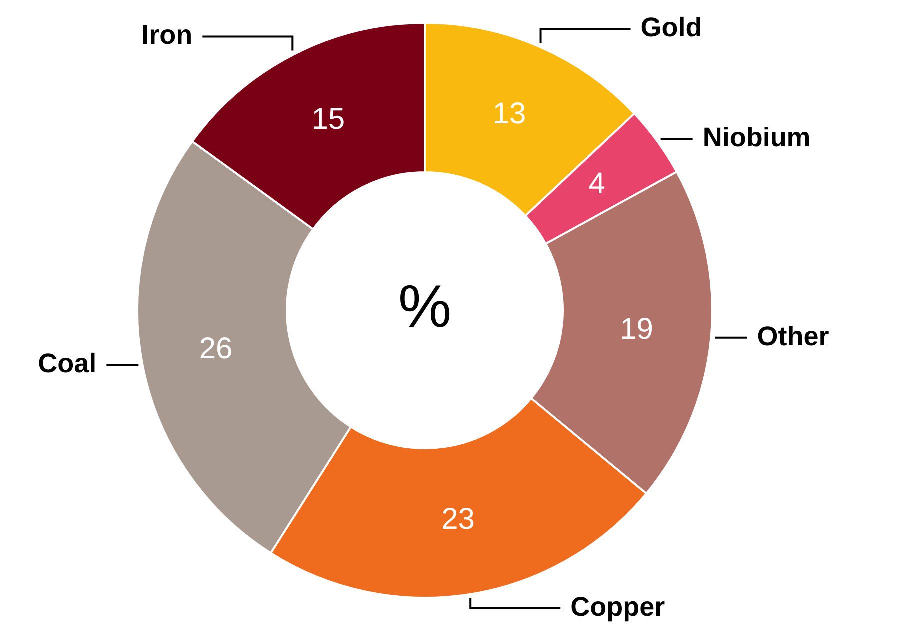  Describe the element at coordinates (756, 137) in the screenshot. I see `slice-label: Niobium` at that location.